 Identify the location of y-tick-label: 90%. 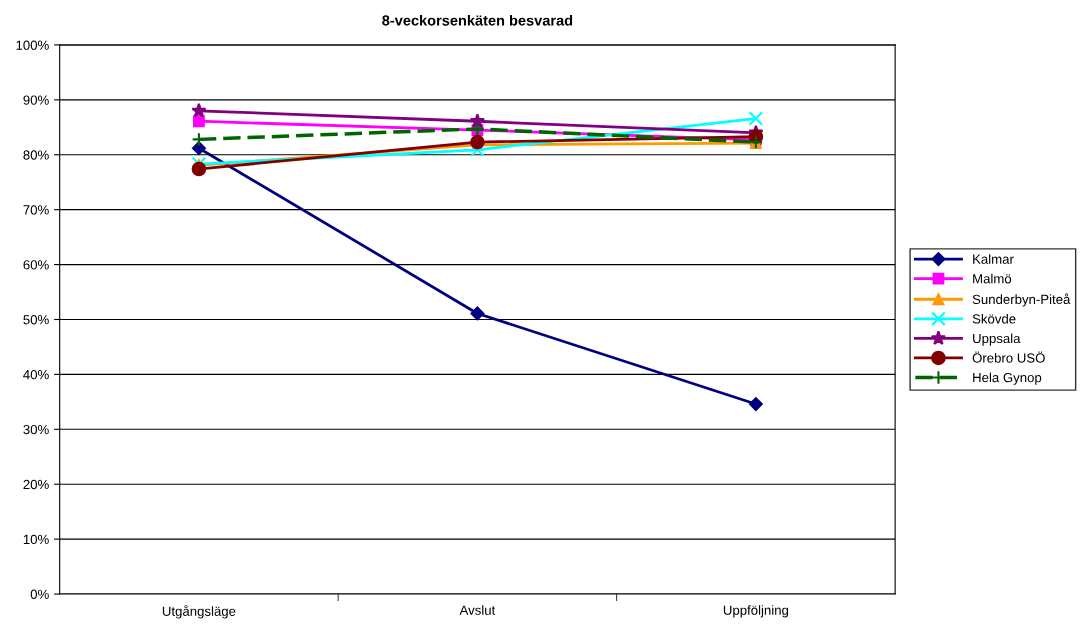
(36, 100).